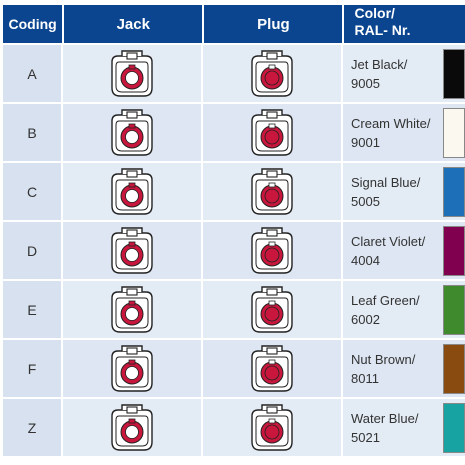 The image size is (465, 465). I want to click on header-jack: Jack, so click(134, 24).